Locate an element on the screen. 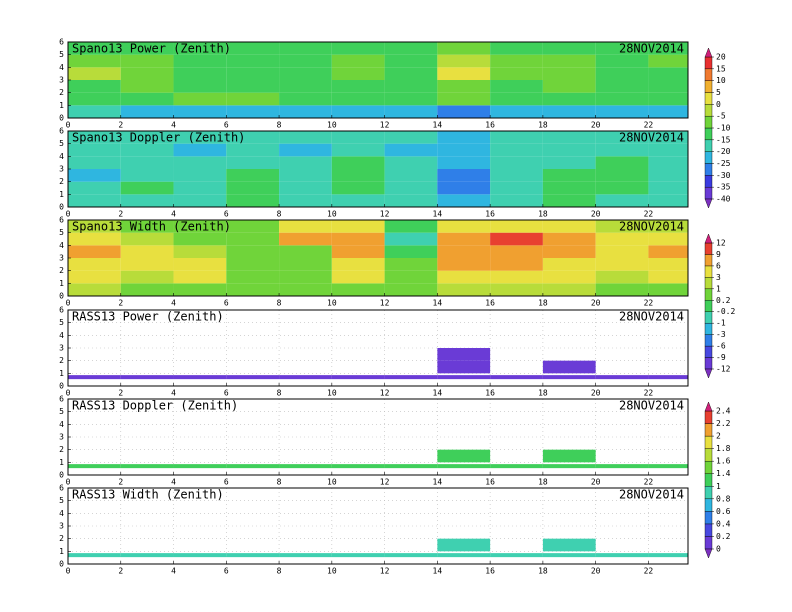 This screenshot has height=612, width=792. panel-title: RASS13 Doppler (Zenith) is located at coordinates (155, 406).